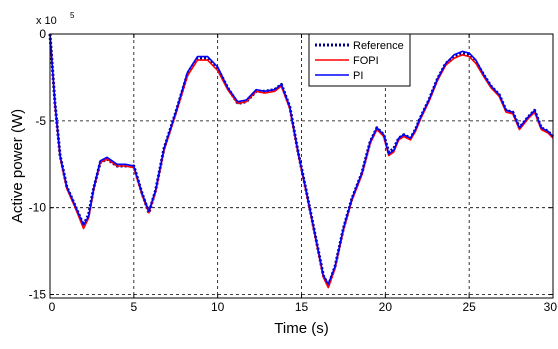 The image size is (558, 349). What do you see at coordinates (40, 121) in the screenshot?
I see `y-tick-label: -5` at bounding box center [40, 121].